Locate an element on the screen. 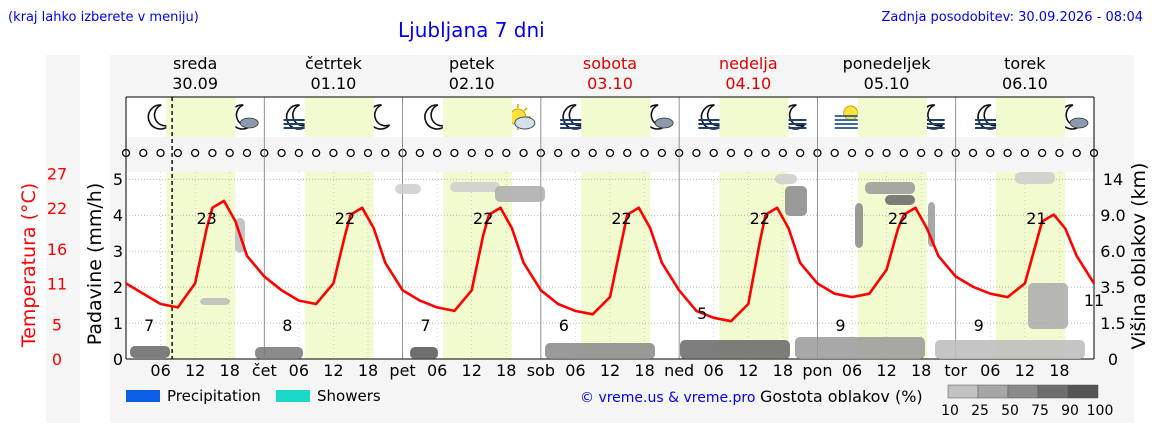 The height and width of the screenshot is (443, 1152). cloud-height-tick: 3.5 is located at coordinates (1112, 287).